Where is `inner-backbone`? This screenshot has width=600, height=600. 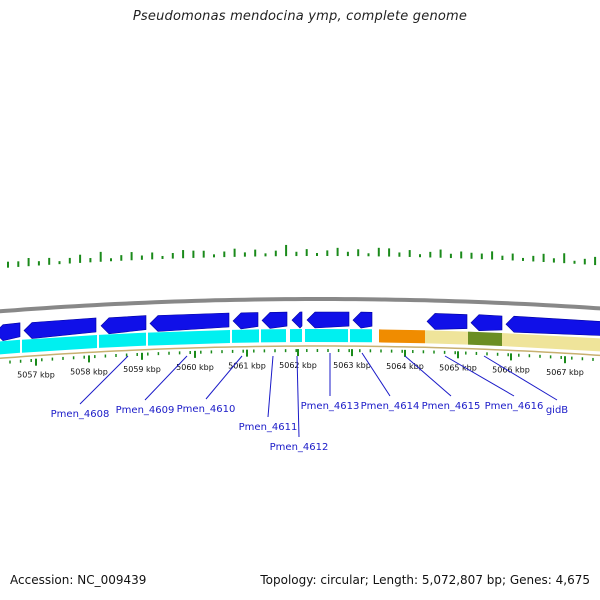
inner-backbone is located at coordinates (300, 352).